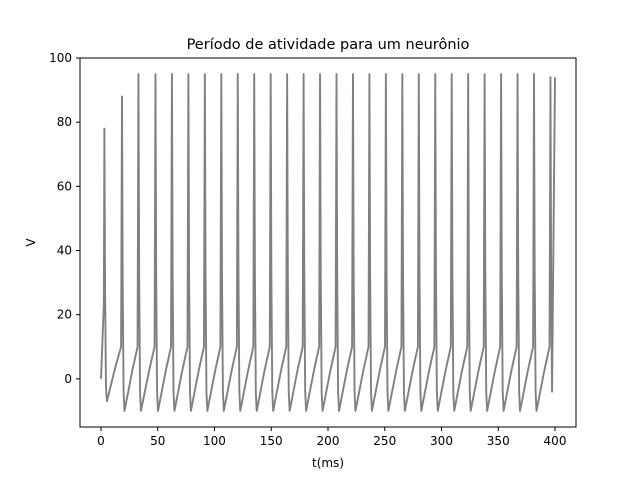 The image size is (640, 484). I want to click on y-tick-label: 0, so click(68, 379).